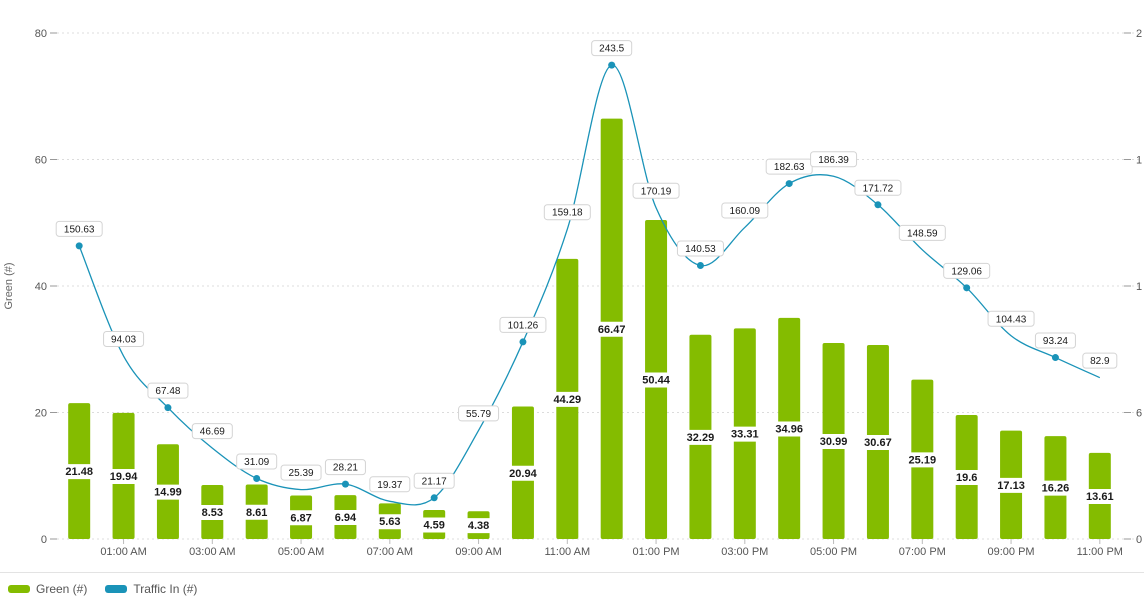  I want to click on bar-label: 4.59, so click(433, 525).